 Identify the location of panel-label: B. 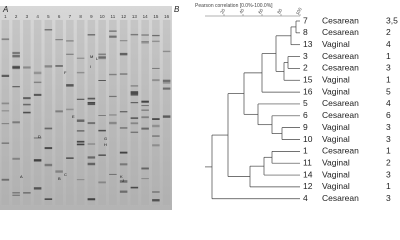
(177, 9).